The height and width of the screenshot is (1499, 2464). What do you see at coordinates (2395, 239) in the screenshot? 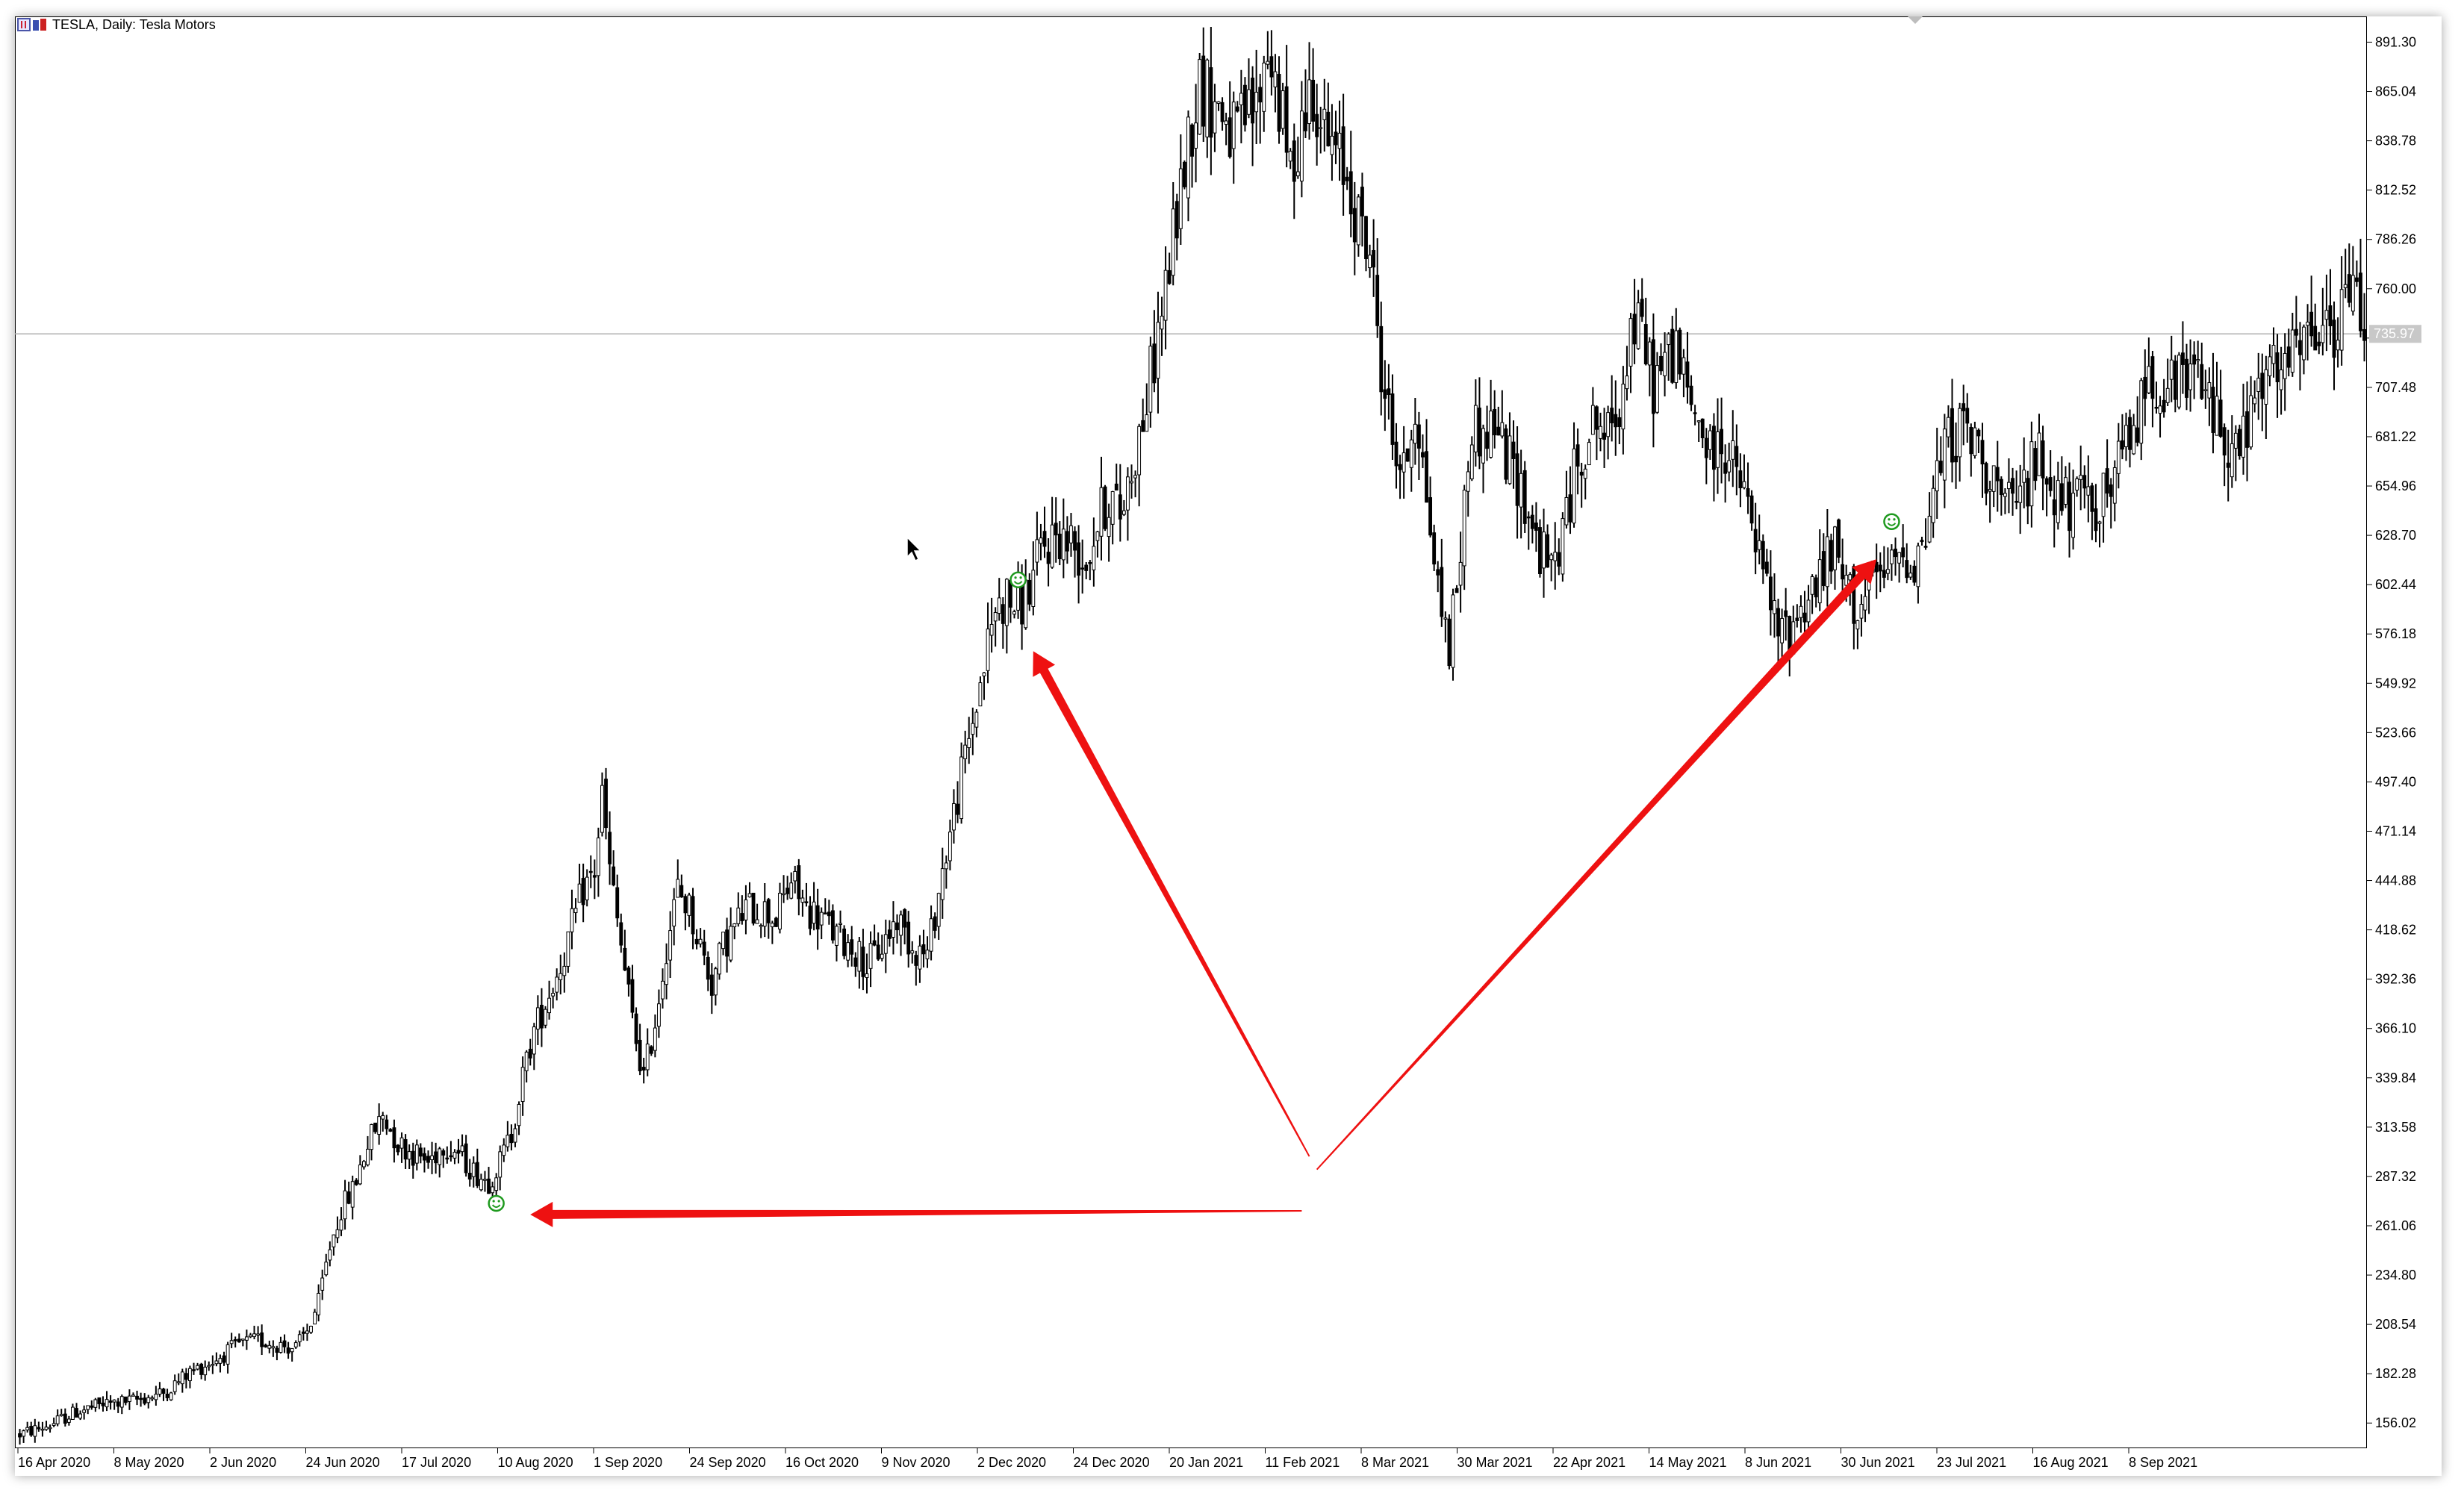
I see `y-tick-label: 786.26` at bounding box center [2395, 239].